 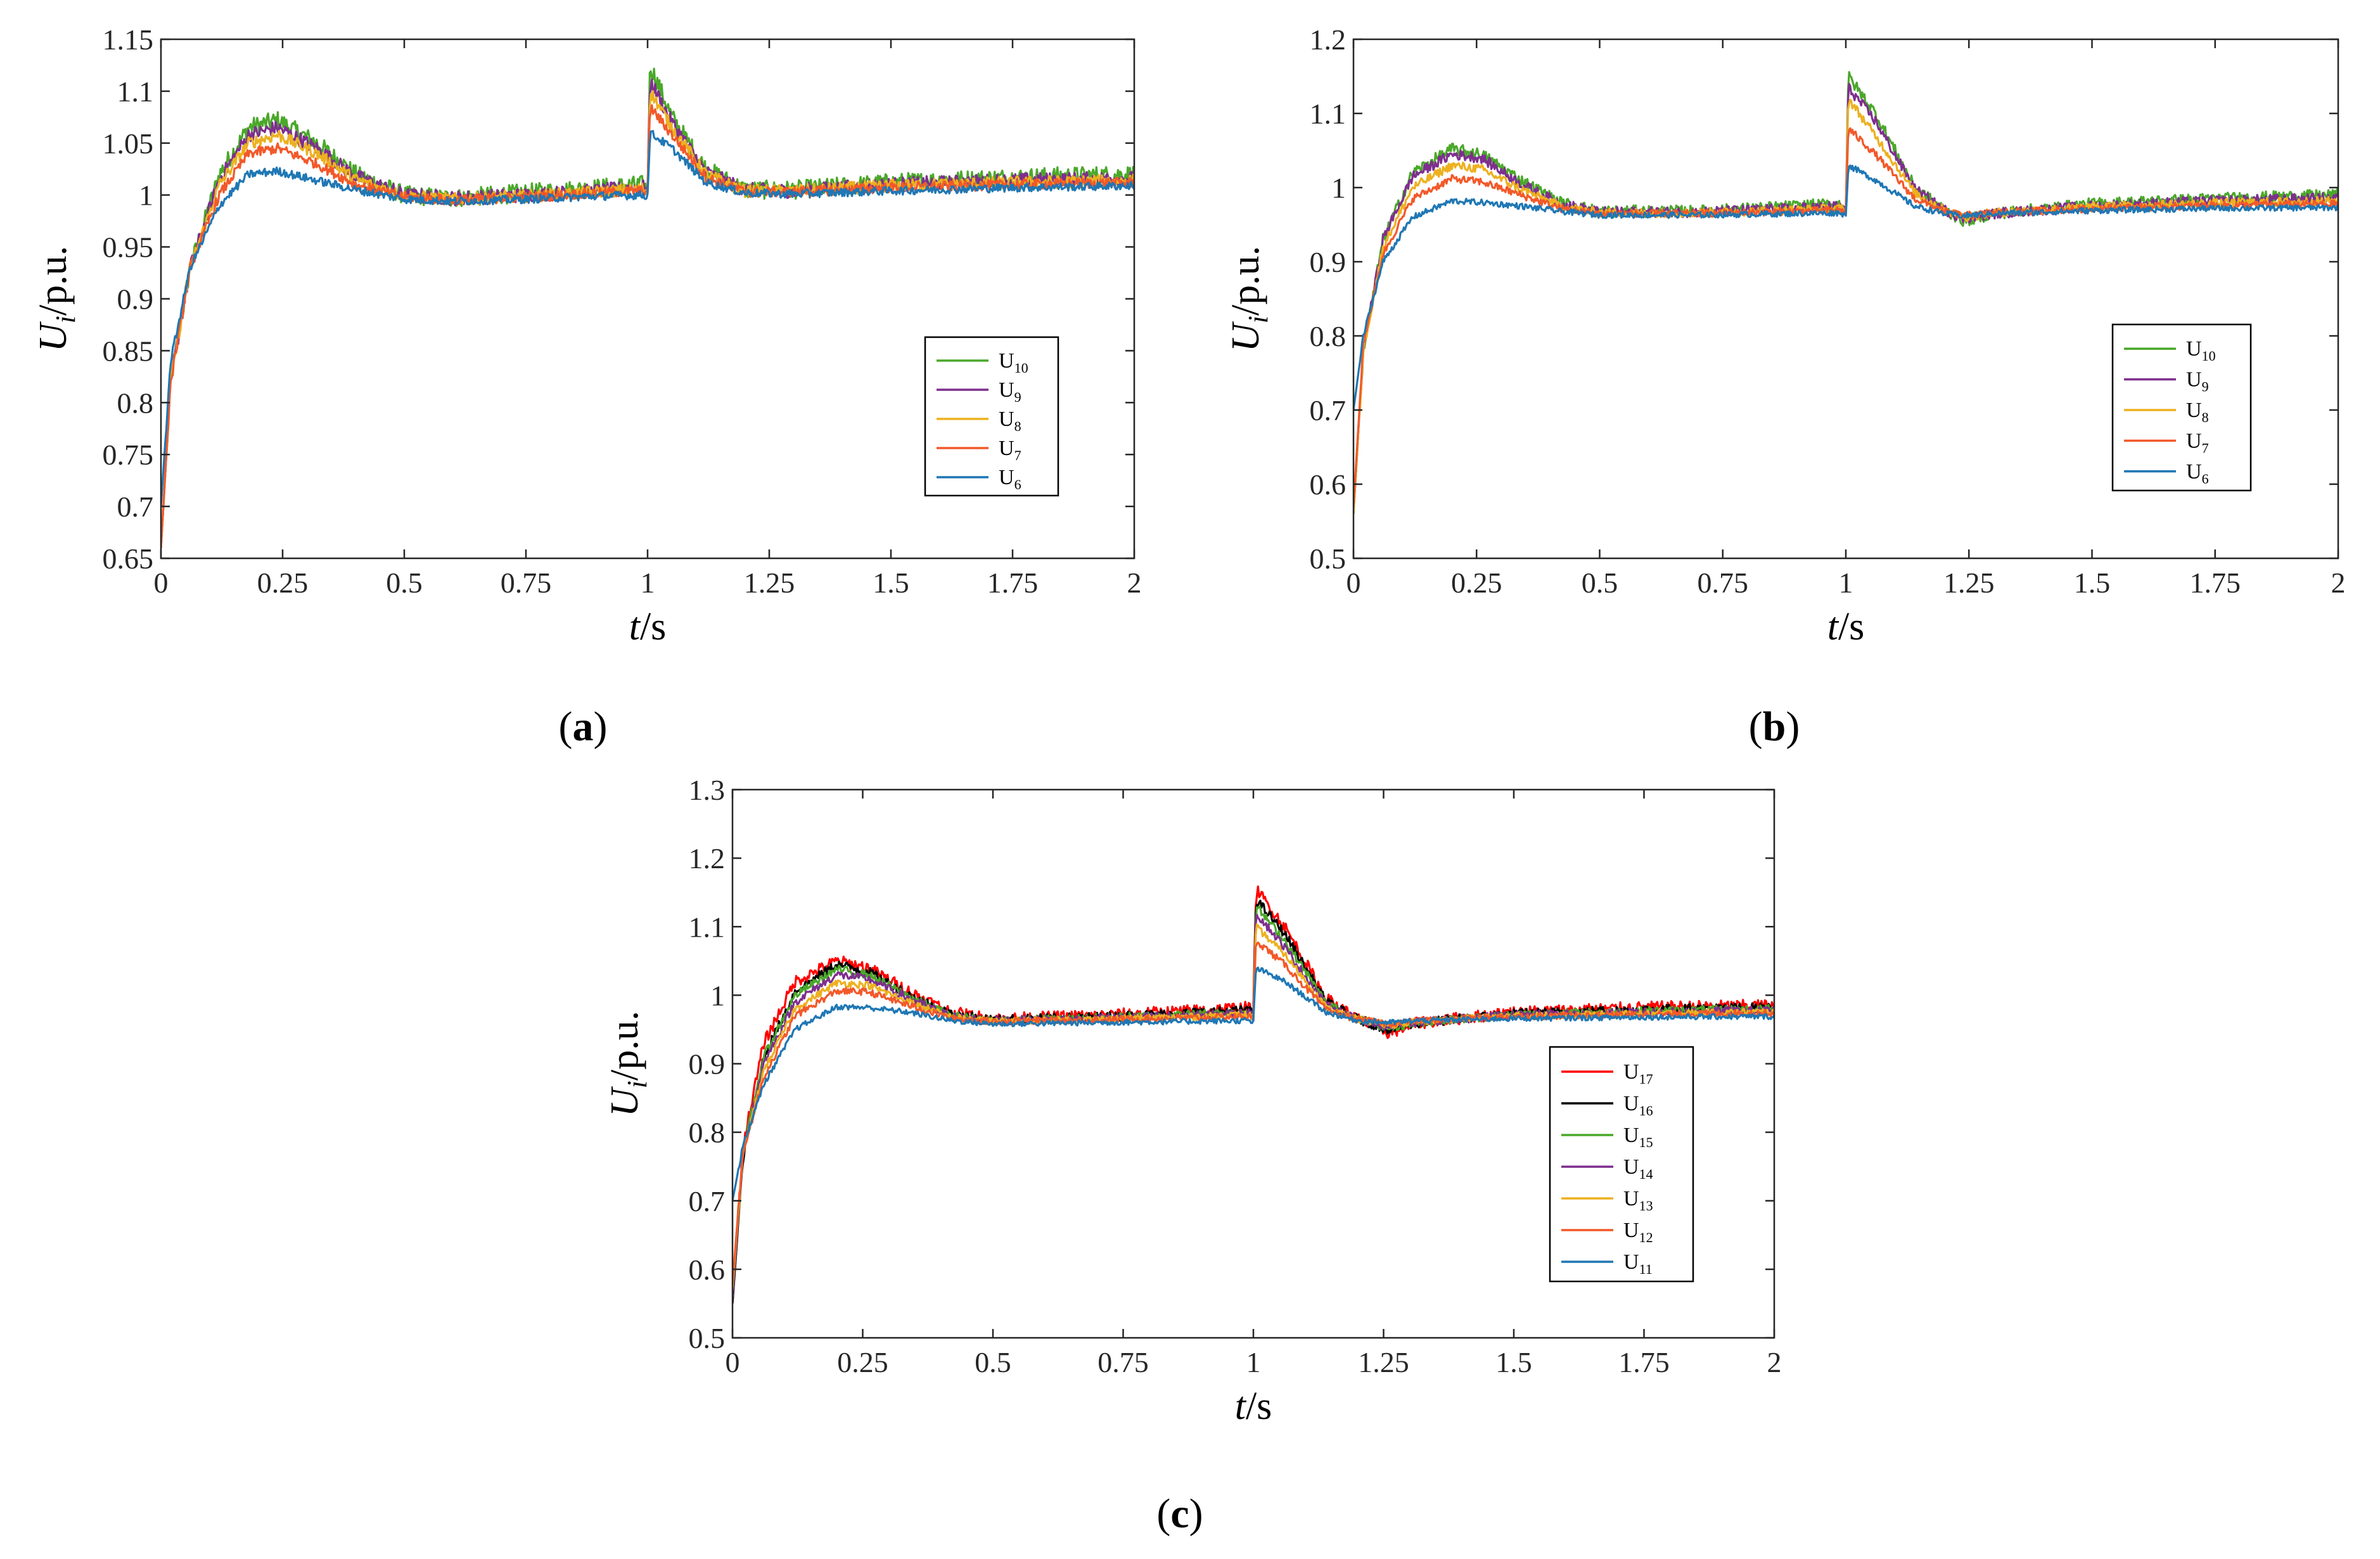 I want to click on legend-label-u12: U12, so click(x=1638, y=1232).